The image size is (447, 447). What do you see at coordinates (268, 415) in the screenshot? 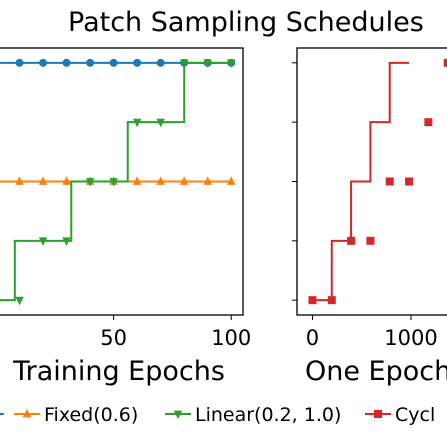
I see `legend-label-1: Linear(0.2, 1.0)` at bounding box center [268, 415].